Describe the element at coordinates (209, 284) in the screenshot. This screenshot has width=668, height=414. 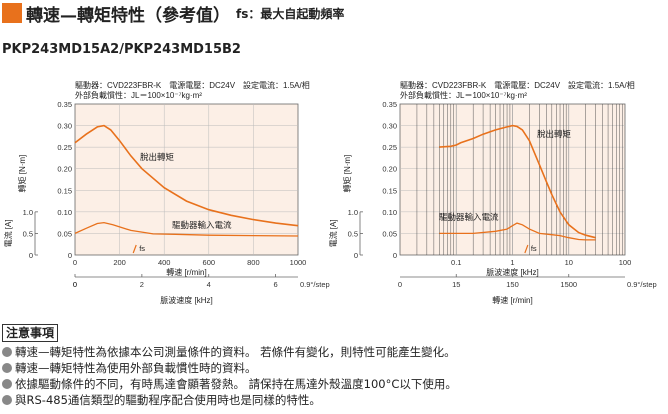
I see `secondary-x-tick-label: 4` at that location.